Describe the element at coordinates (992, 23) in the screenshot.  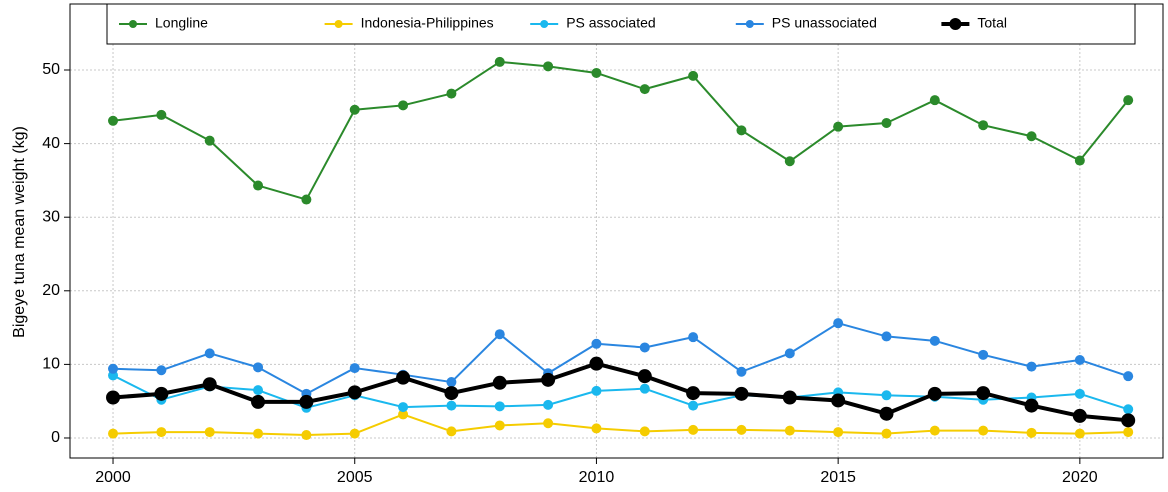
I see `legend-label: Total` at that location.